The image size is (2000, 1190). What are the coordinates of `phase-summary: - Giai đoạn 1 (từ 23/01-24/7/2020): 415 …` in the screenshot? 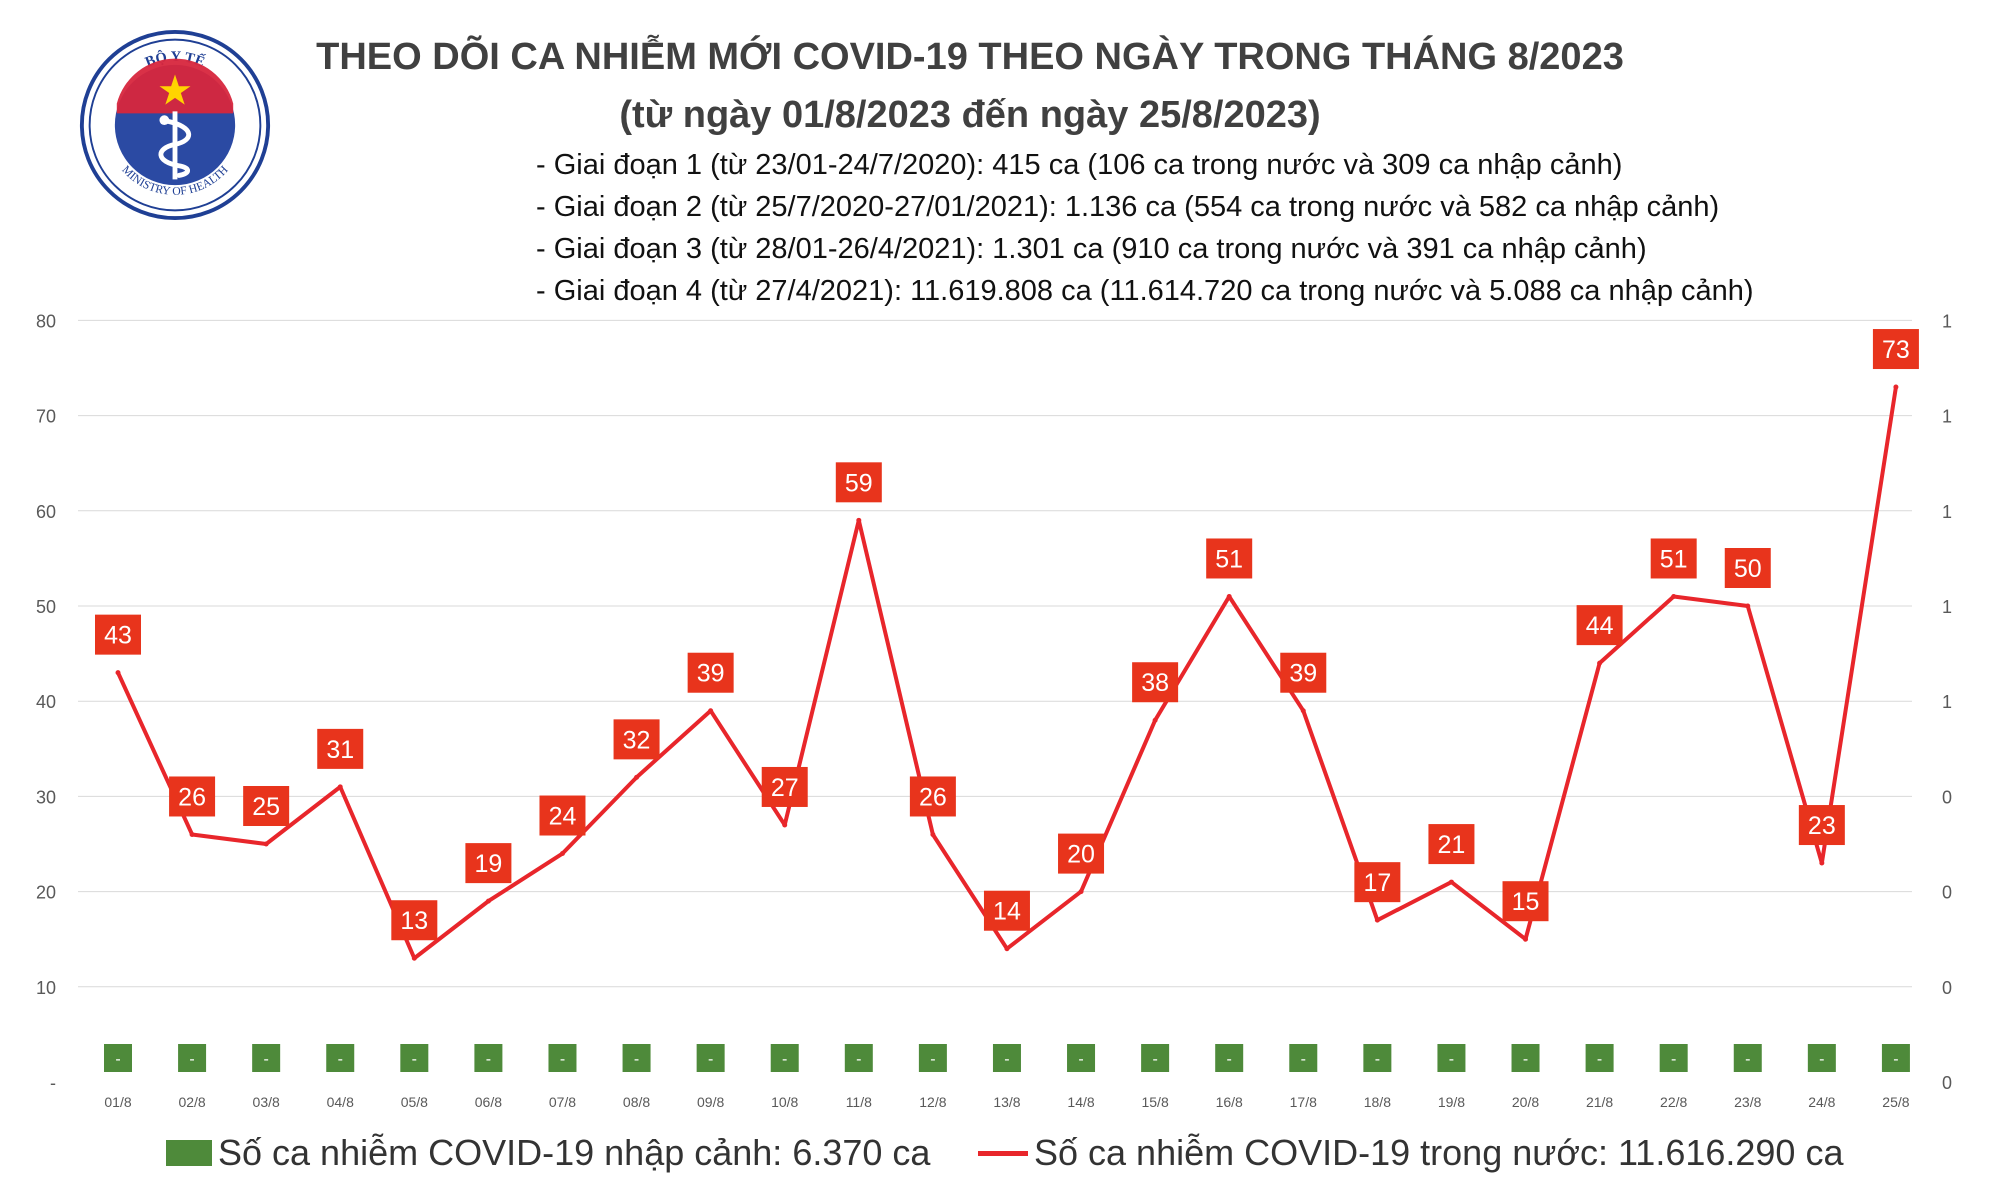 It's located at (1145, 228).